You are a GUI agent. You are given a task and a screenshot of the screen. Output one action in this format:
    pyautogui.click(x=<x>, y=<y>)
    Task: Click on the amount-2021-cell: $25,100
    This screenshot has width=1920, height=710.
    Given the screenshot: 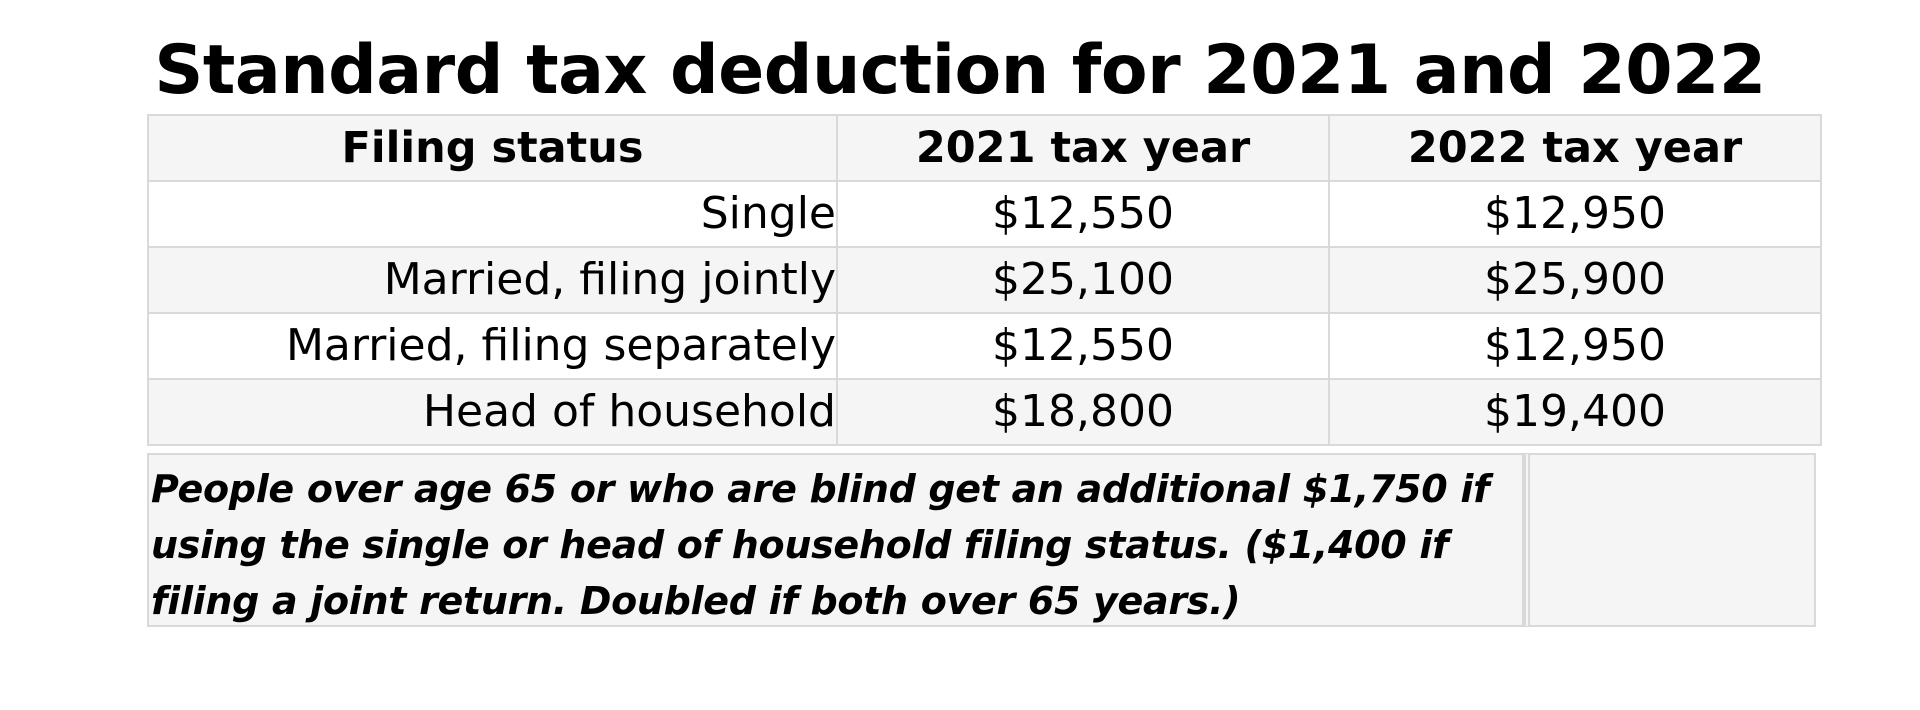 What is the action you would take?
    pyautogui.click(x=1083, y=280)
    